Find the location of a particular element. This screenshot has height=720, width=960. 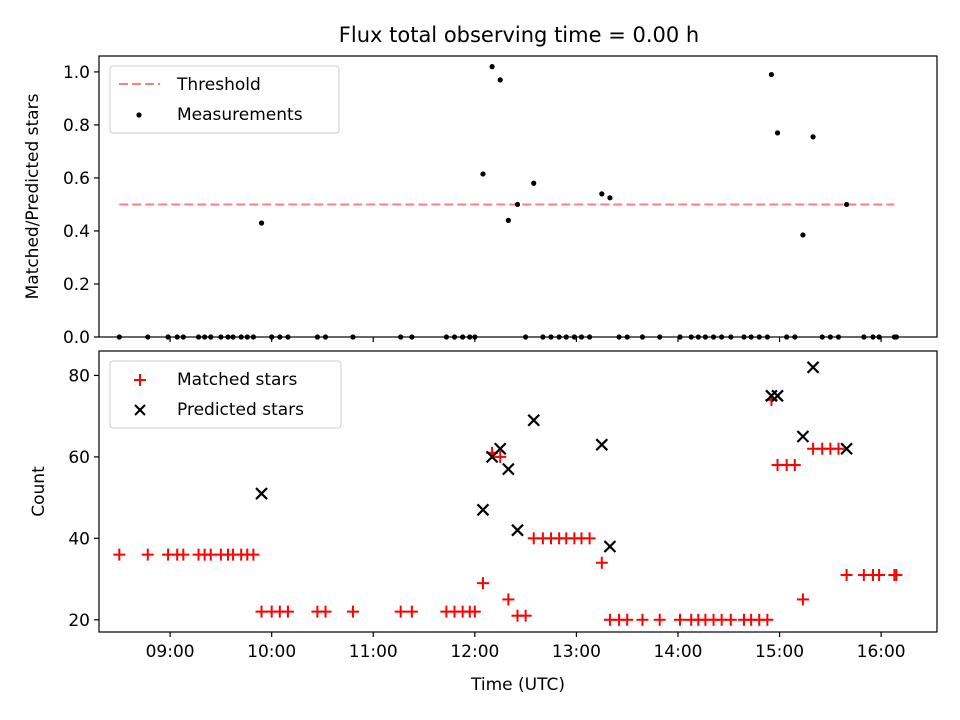

bottom-x-tick-label: 12:00 is located at coordinates (474, 652).